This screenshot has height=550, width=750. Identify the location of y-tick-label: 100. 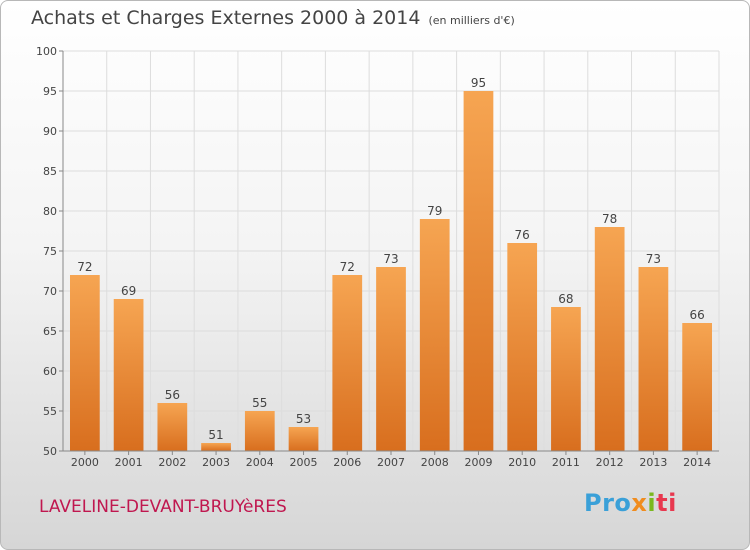
(46, 51).